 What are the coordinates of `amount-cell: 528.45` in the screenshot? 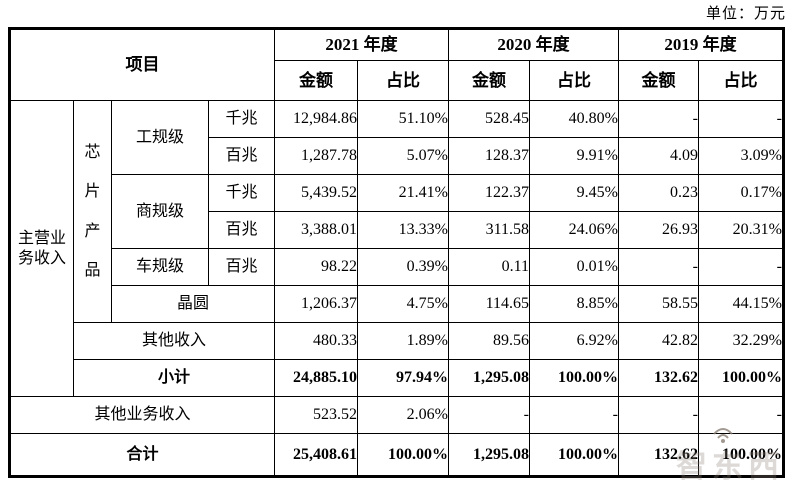 It's located at (489, 119).